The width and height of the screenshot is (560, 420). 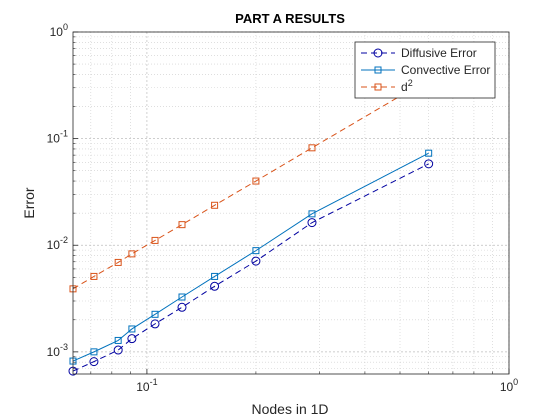 I want to click on y-axis-label: Error, so click(x=29, y=202).